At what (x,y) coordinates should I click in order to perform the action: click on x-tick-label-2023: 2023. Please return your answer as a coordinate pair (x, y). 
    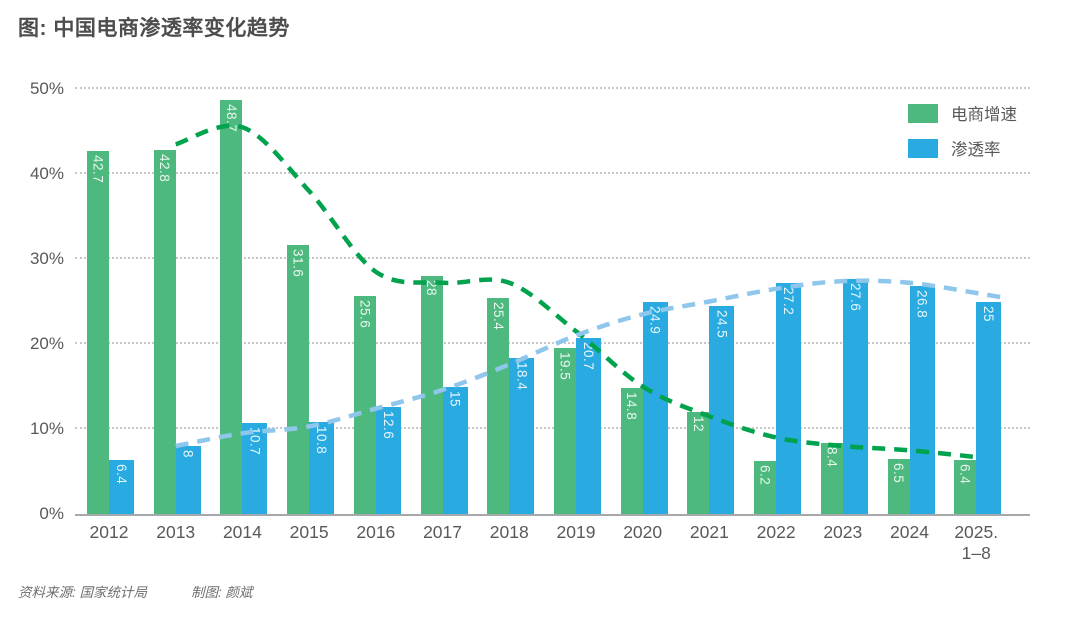
    Looking at the image, I should click on (843, 532).